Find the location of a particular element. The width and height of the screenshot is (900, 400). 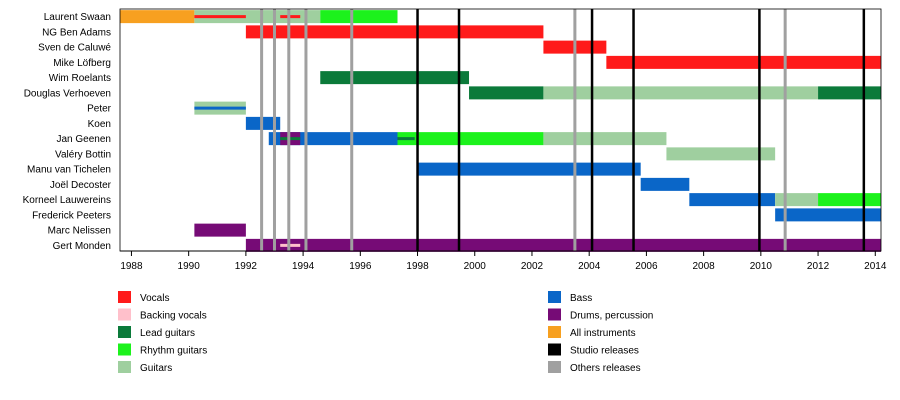

legend-swatch-other is located at coordinates (554, 367).